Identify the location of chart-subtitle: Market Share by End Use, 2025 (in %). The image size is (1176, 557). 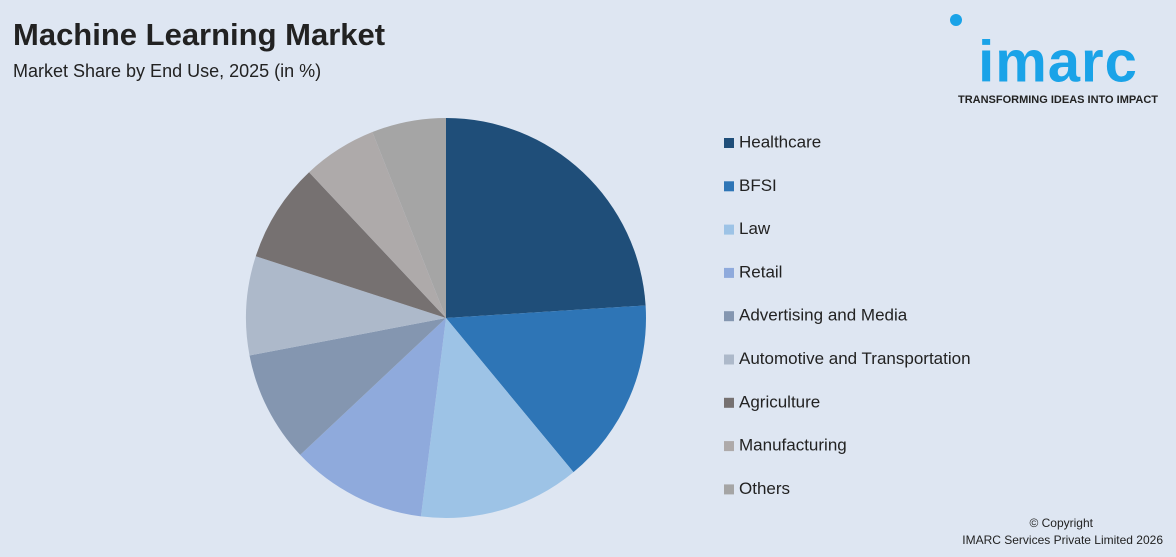
(167, 71).